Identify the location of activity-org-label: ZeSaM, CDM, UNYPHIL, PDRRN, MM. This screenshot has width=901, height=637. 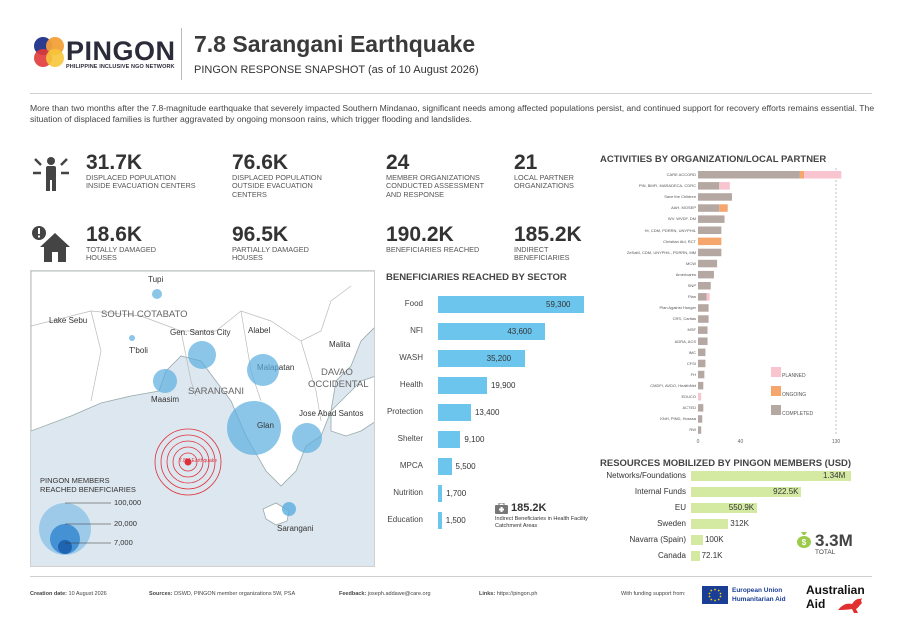
(661, 252).